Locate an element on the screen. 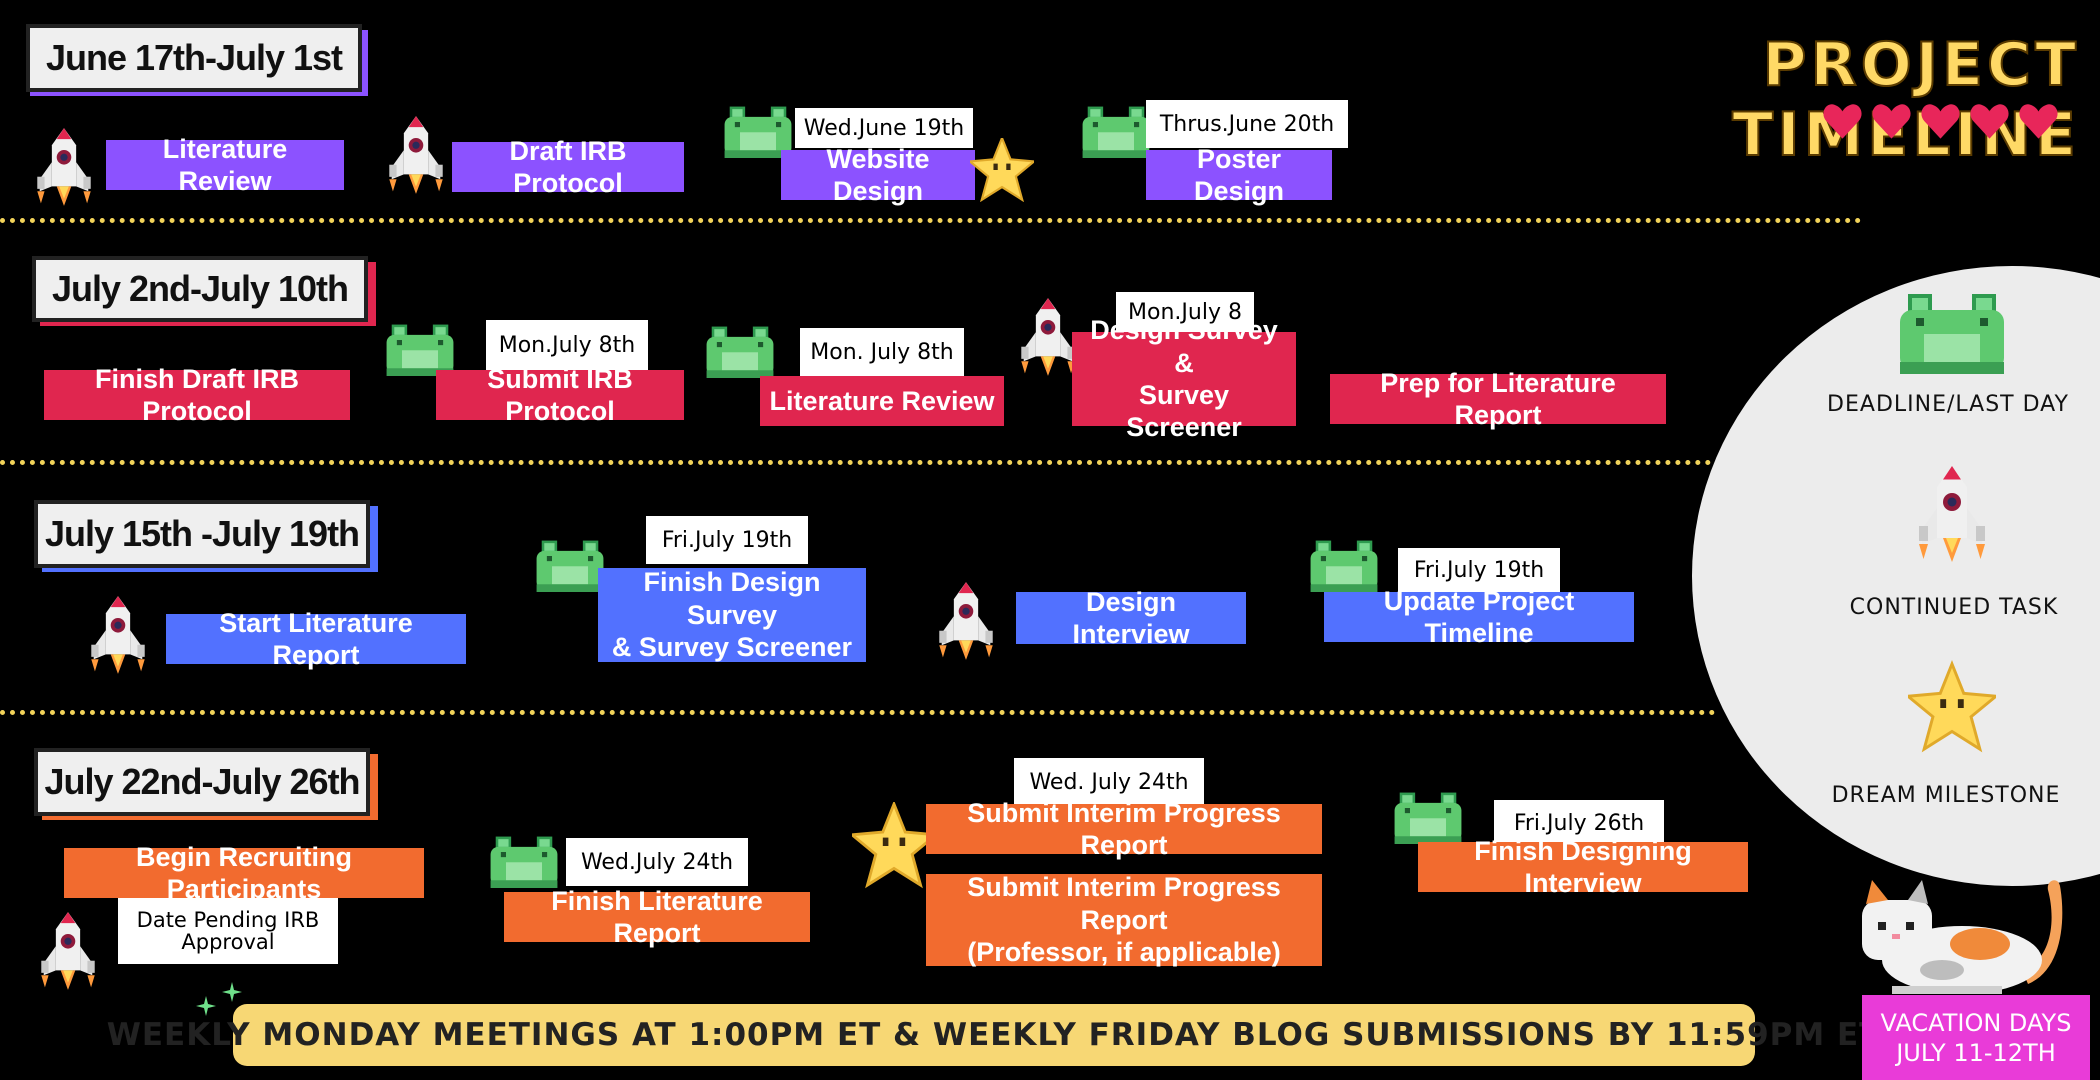 This screenshot has height=1080, width=2100. cat-icon is located at coordinates (1962, 937).